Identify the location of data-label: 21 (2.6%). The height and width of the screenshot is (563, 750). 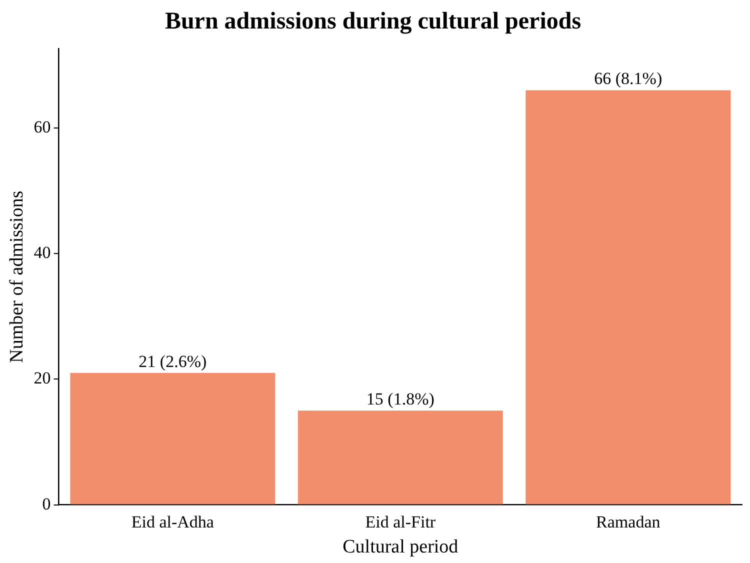
(172, 361).